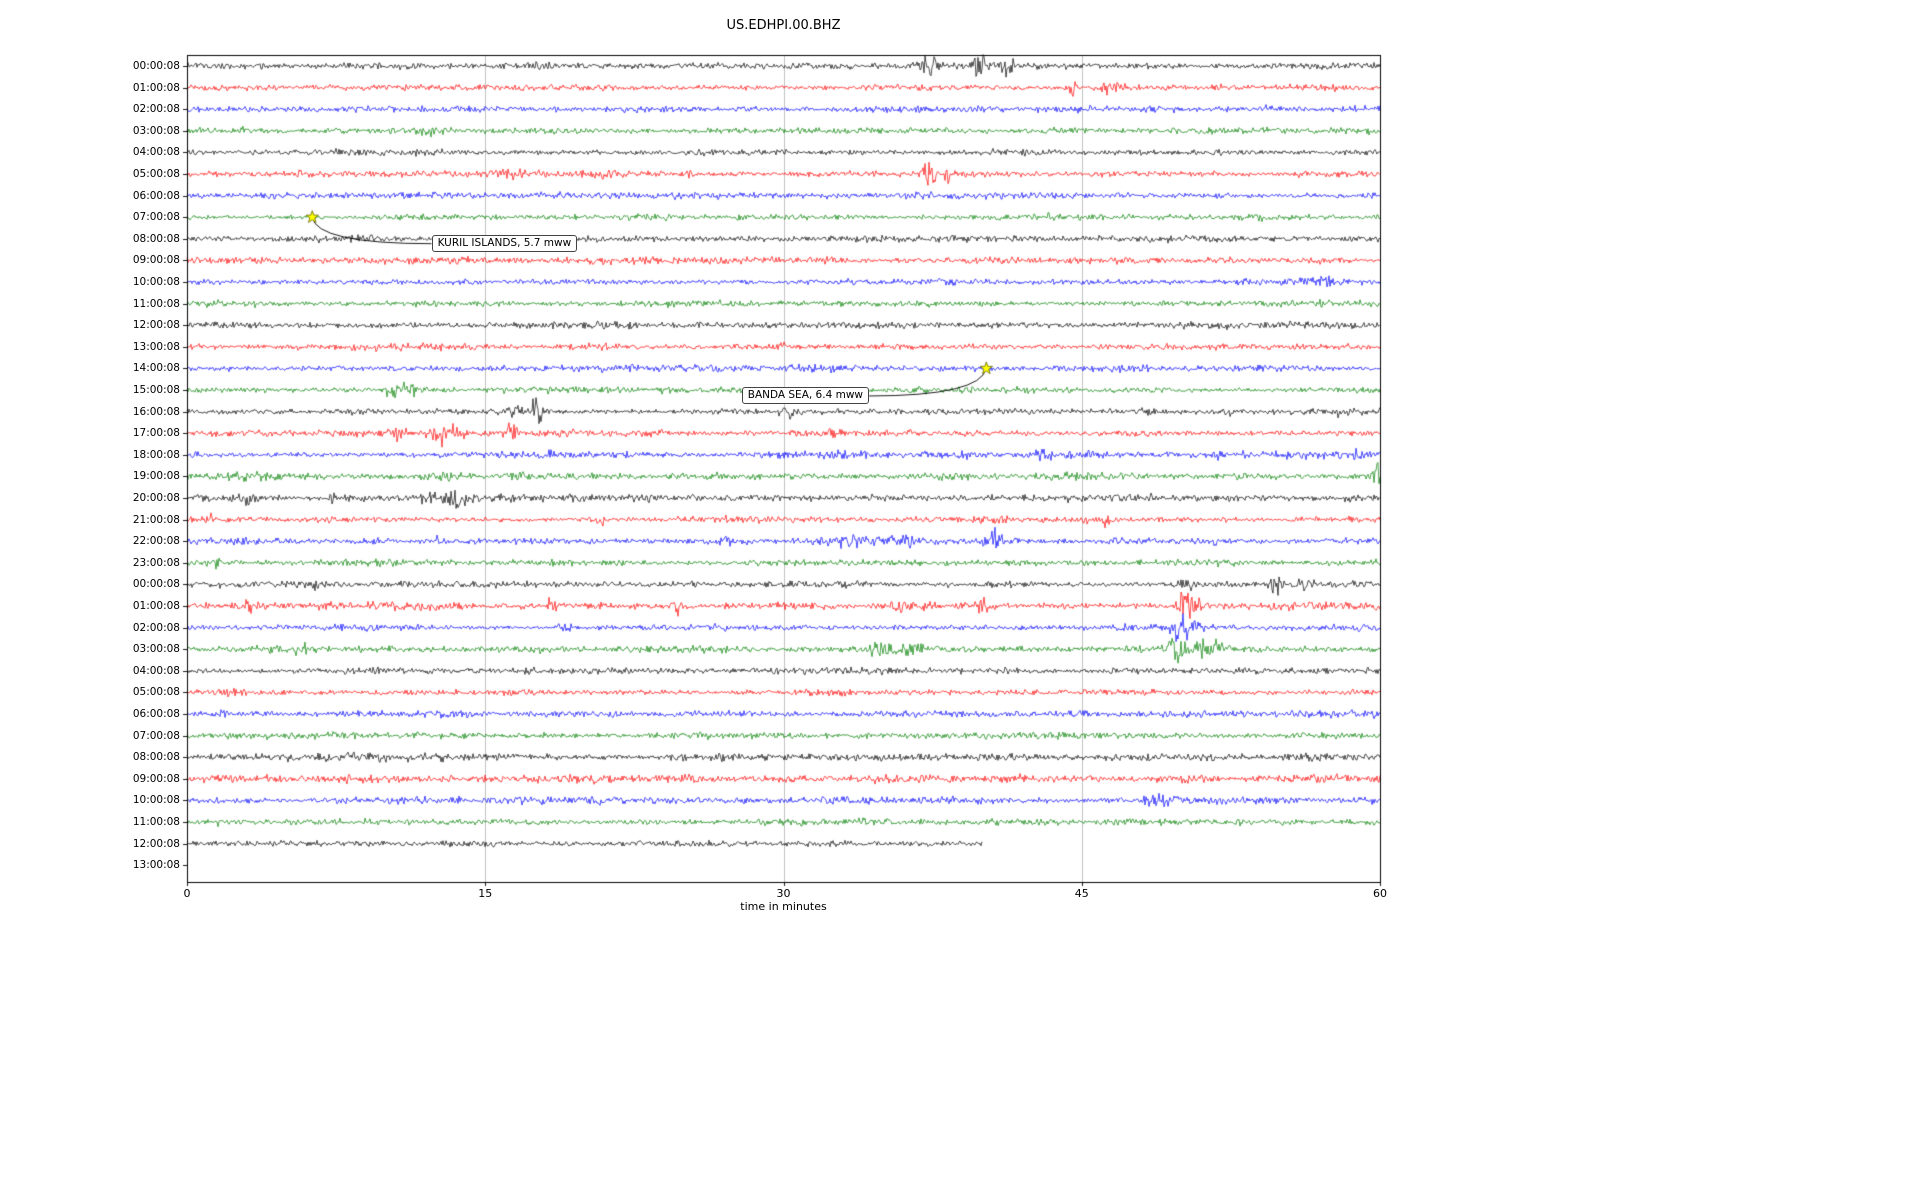 This screenshot has width=1920, height=1200. I want to click on x-tick-label: 60, so click(1380, 893).